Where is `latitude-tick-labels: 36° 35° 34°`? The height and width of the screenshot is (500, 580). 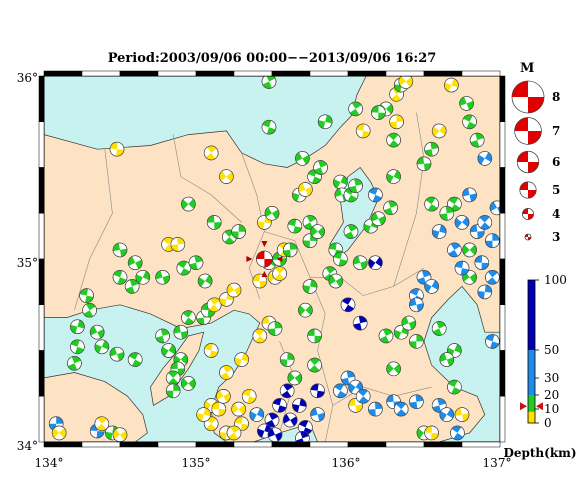 latitude-tick-labels: 36° 35° 34° is located at coordinates (27, 262).